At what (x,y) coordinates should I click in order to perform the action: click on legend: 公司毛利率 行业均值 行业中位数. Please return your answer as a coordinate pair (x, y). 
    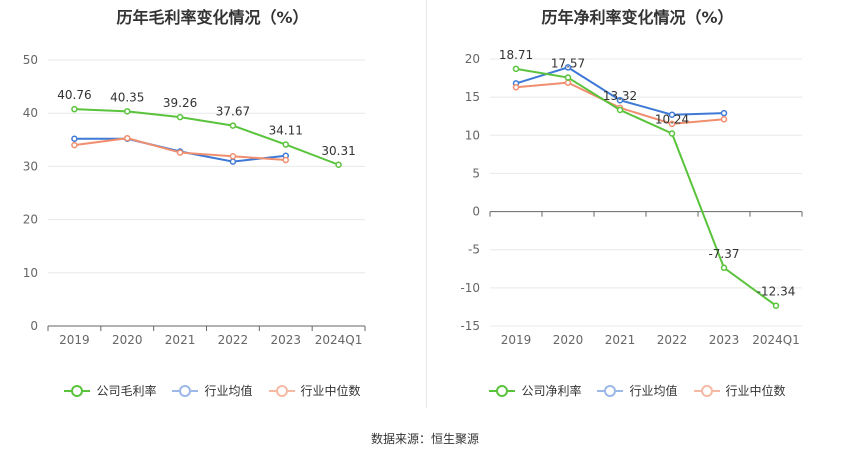
    Looking at the image, I should click on (212, 390).